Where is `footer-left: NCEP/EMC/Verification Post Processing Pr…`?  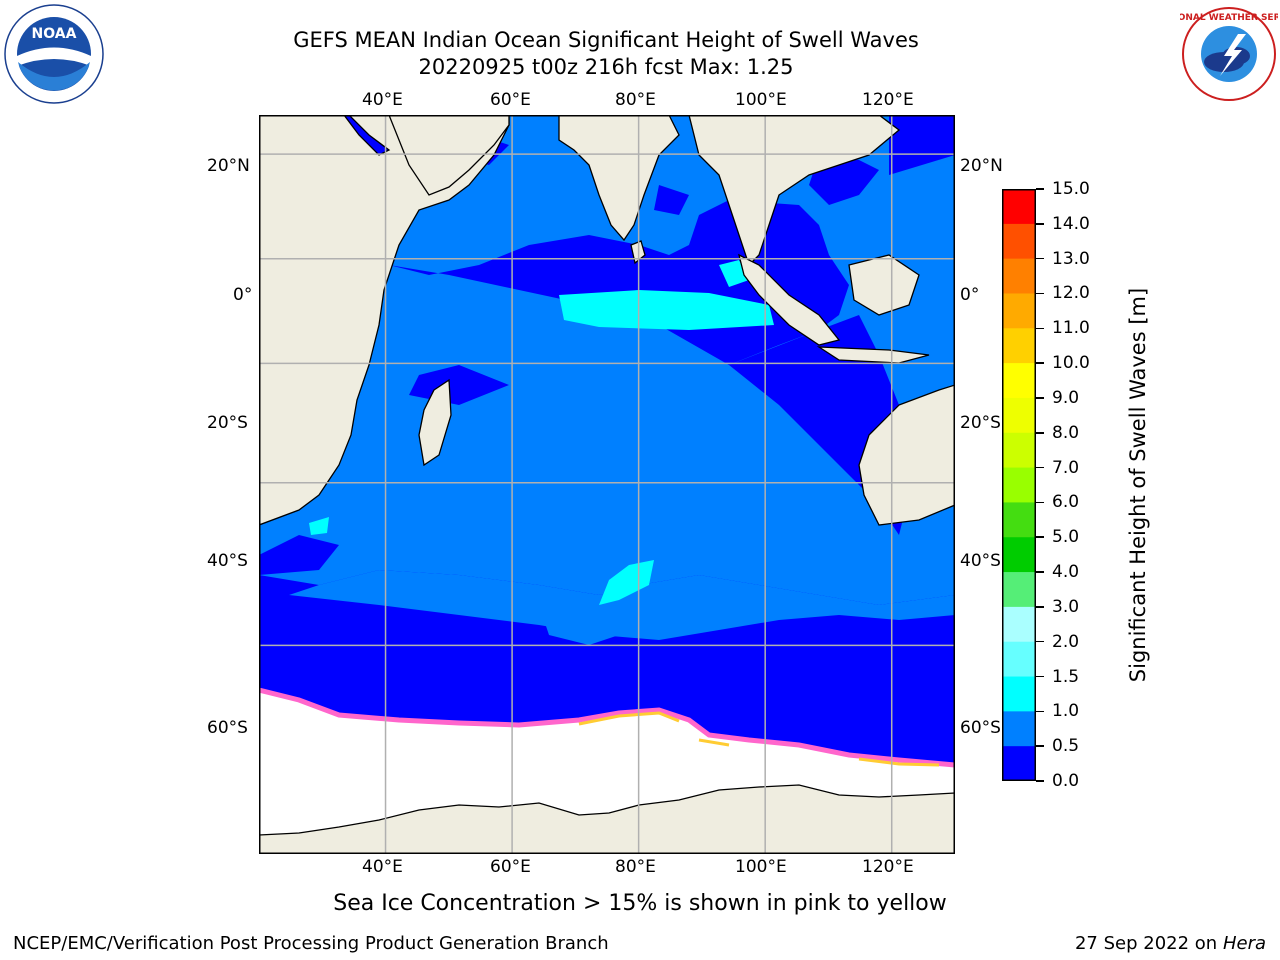
footer-left: NCEP/EMC/Verification Post Processing Pr… is located at coordinates (311, 943).